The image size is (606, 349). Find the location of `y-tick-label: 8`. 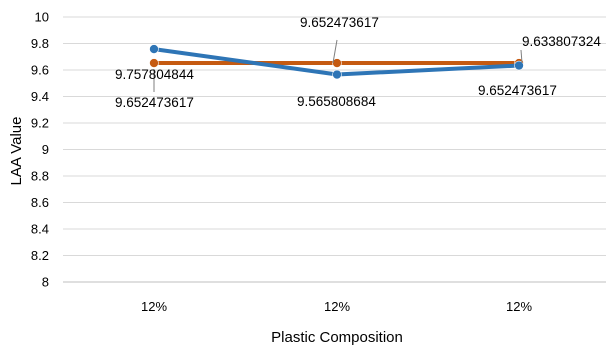

y-tick-label: 8 is located at coordinates (45, 282).